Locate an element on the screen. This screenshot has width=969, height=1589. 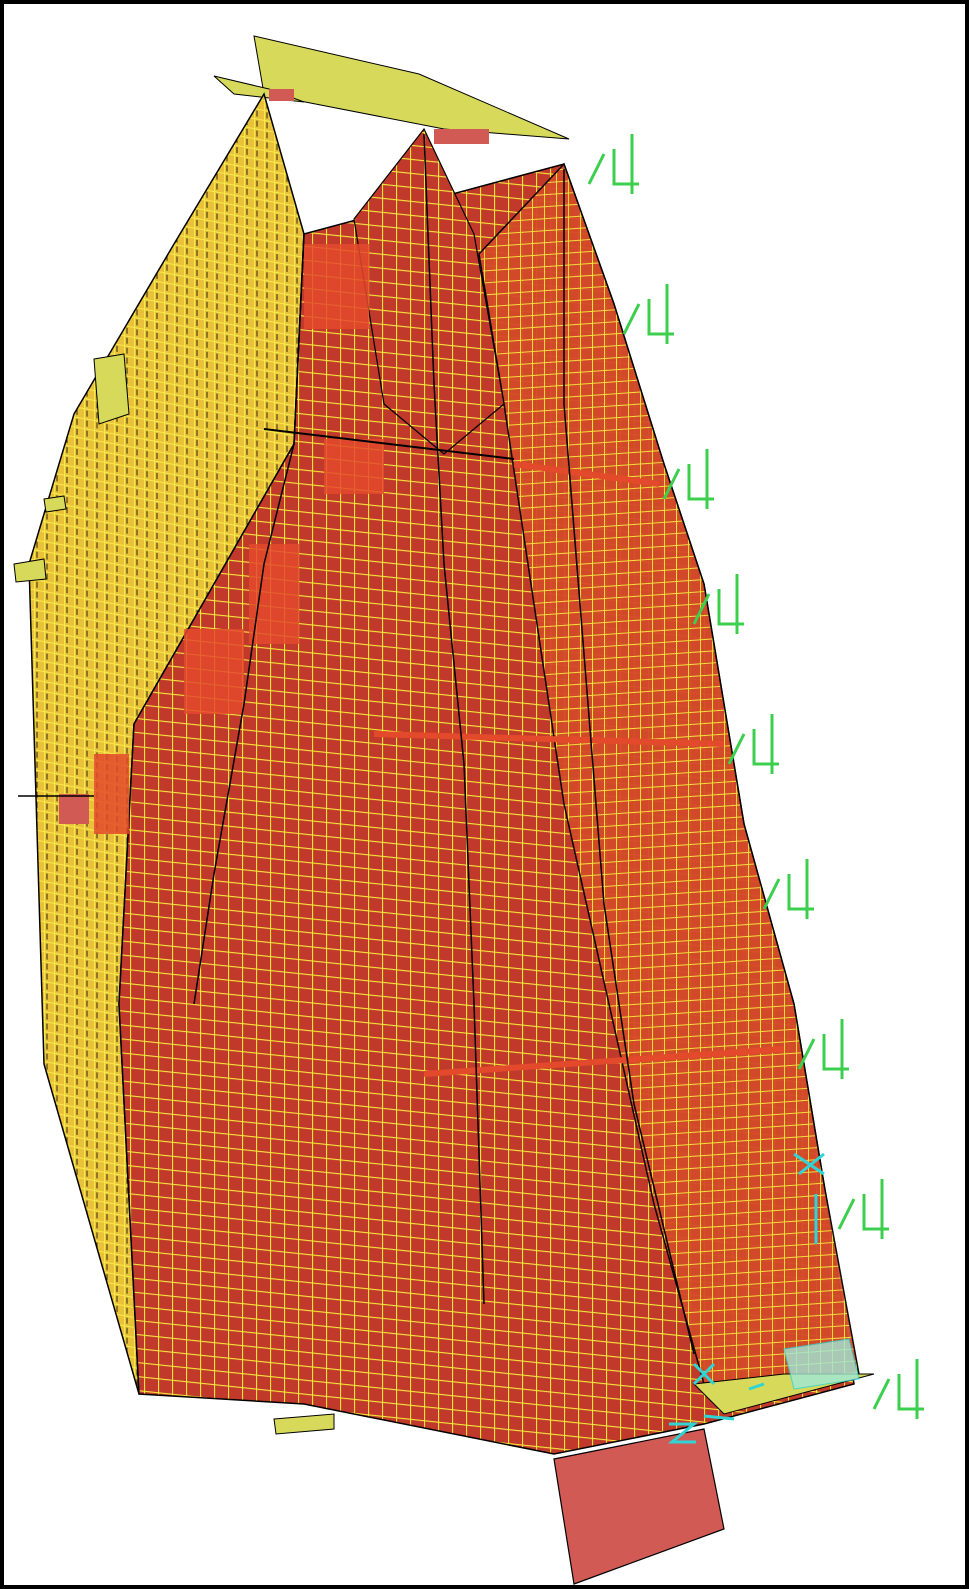
partition-panel is located at coordinates (429, 291).